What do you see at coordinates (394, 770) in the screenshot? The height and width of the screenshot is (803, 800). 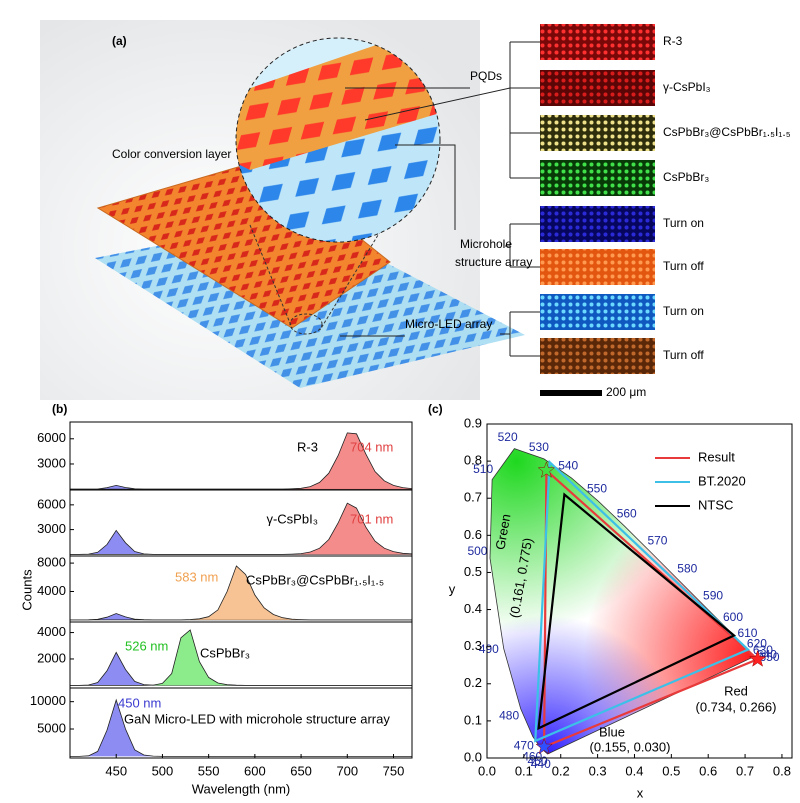 I see `x-tick-label: 750` at bounding box center [394, 770].